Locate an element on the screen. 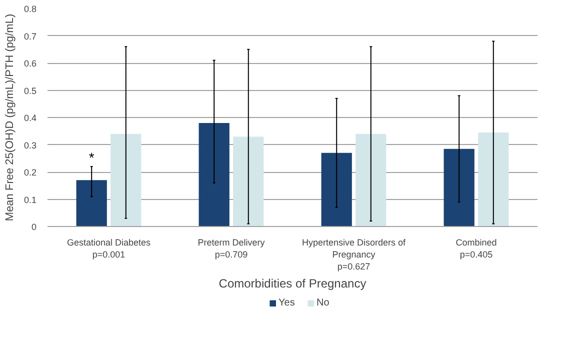  y-tick-label: 0.7 is located at coordinates (30, 36).